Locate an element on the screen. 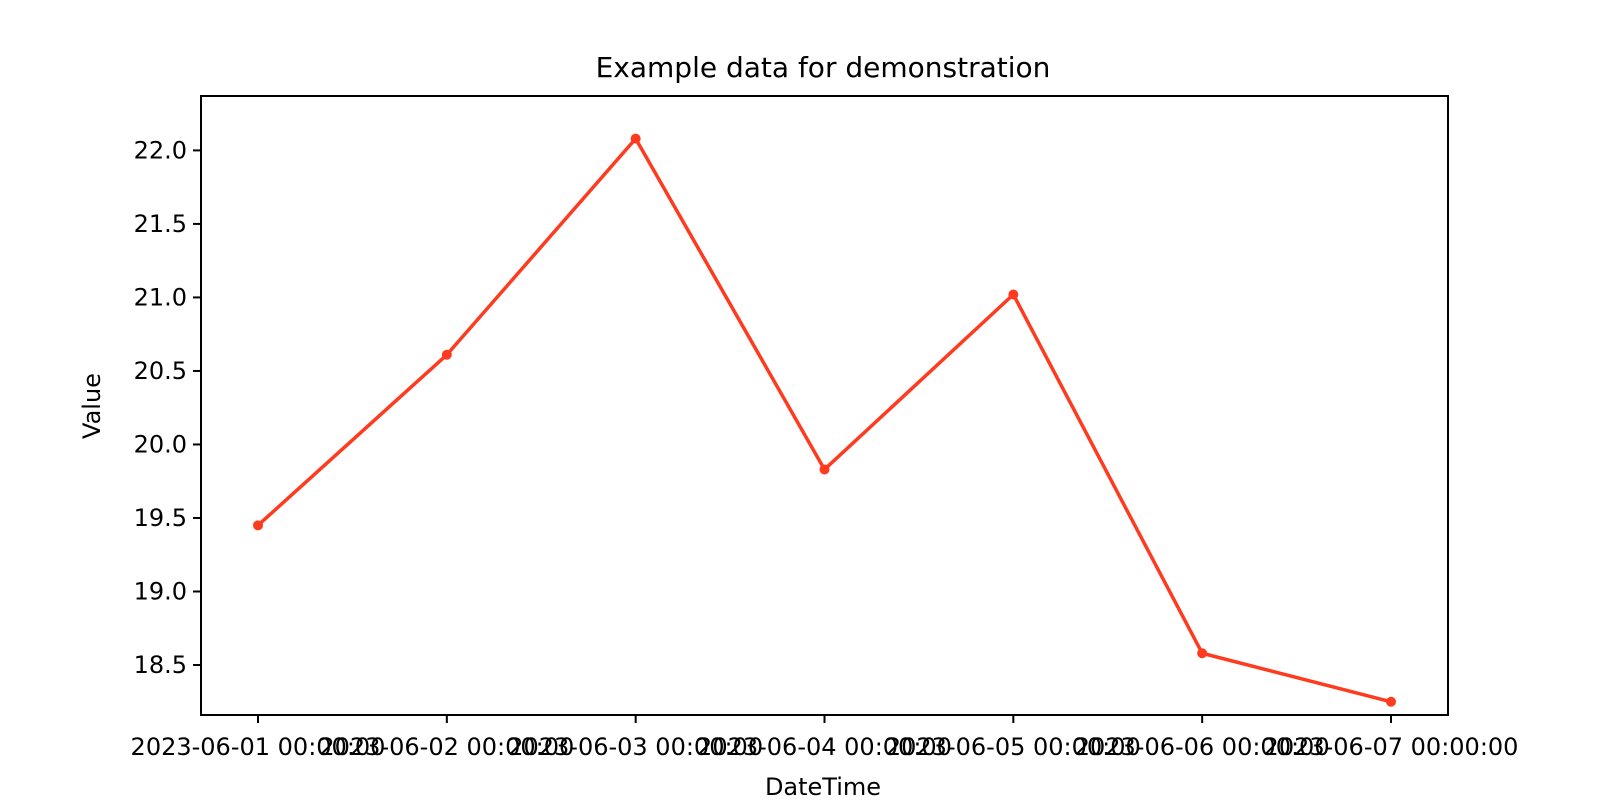  y-tick-label: 21.0 is located at coordinates (160, 297).